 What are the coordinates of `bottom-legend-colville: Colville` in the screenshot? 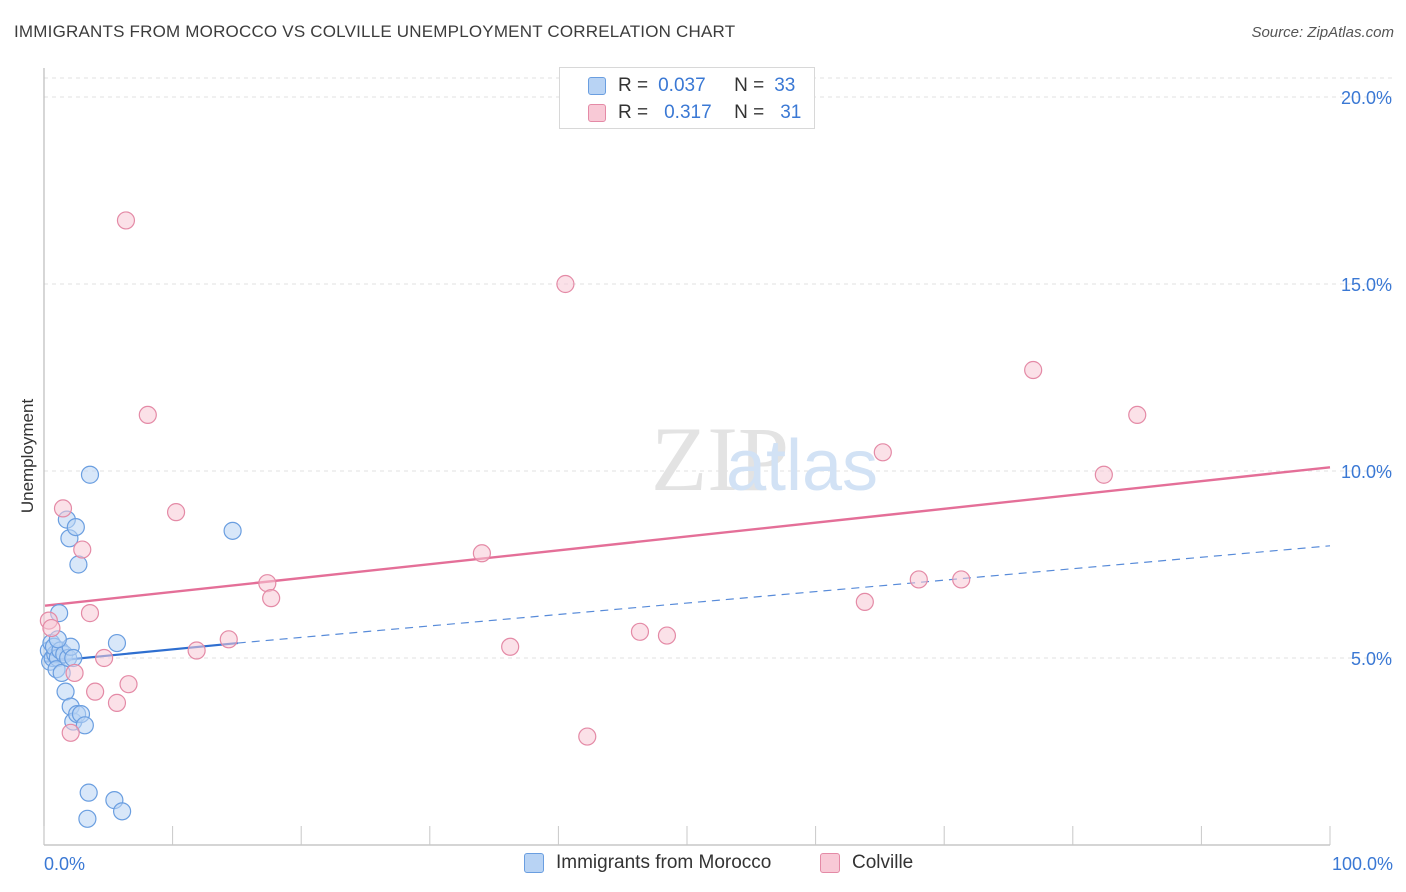 It's located at (866, 863).